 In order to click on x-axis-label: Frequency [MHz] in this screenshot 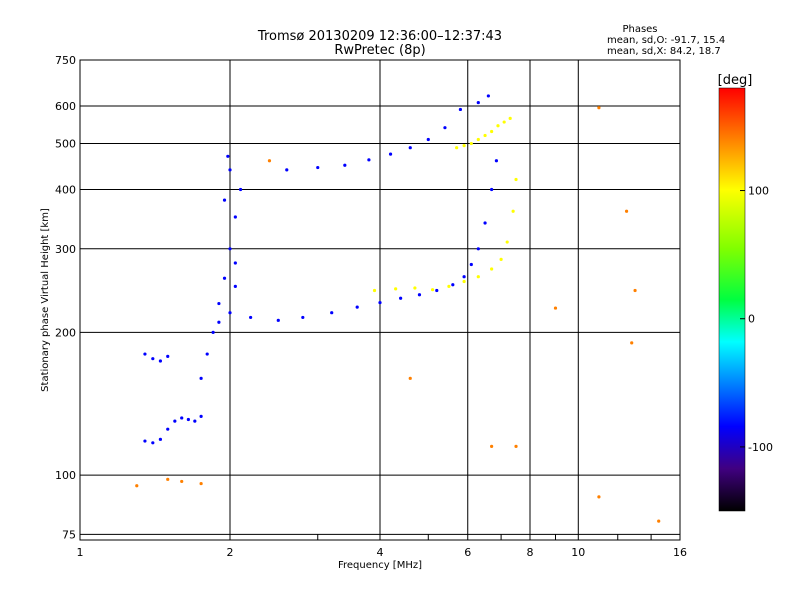, I will do `click(380, 565)`.